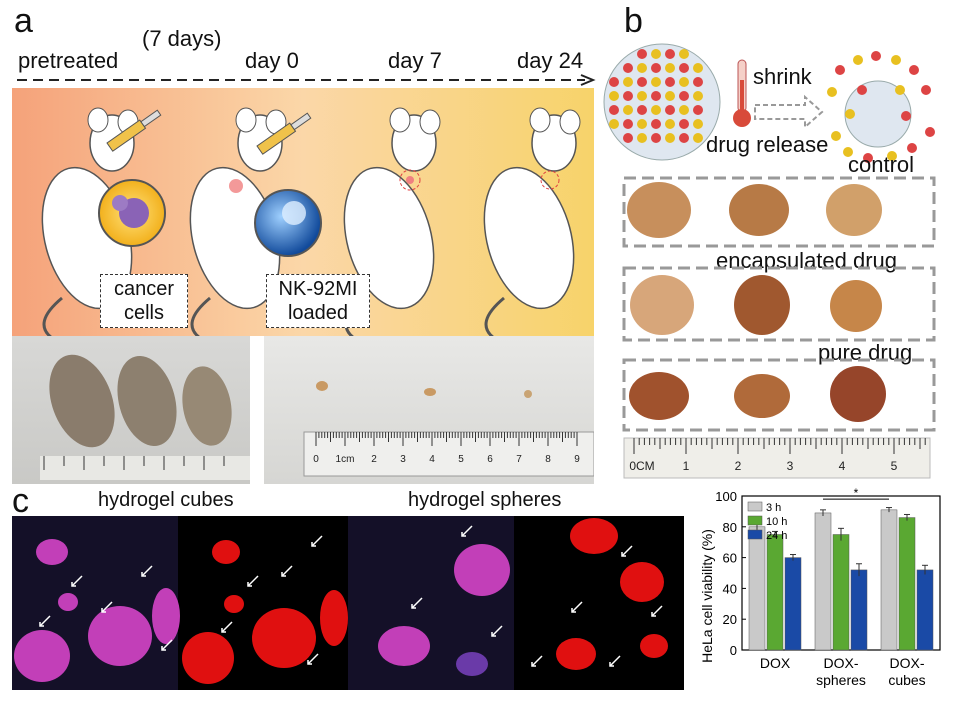  Describe the element at coordinates (272, 60) in the screenshot. I see `timeline-day-0: day 0` at that location.